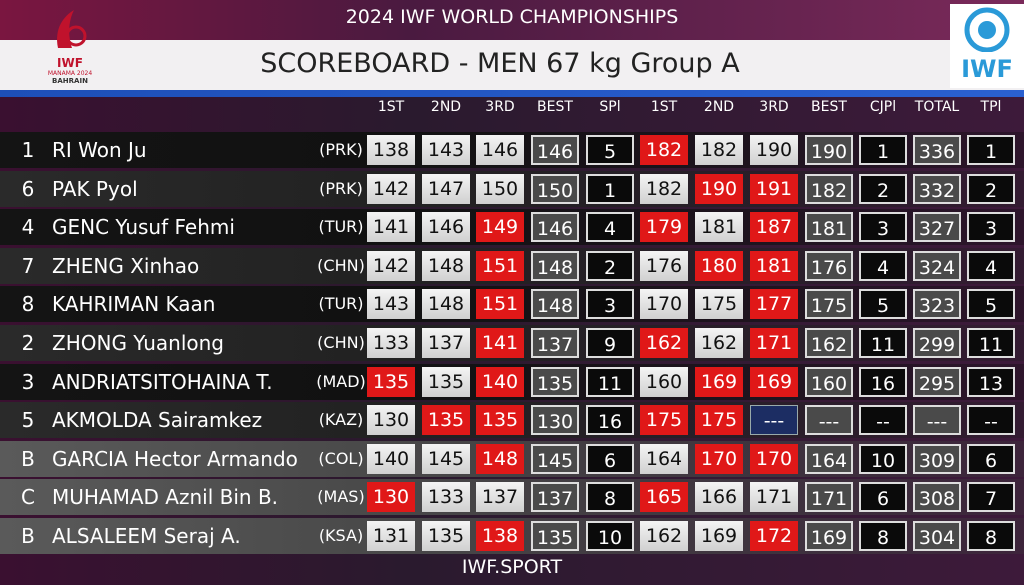 This screenshot has width=1024, height=585. Describe the element at coordinates (937, 107) in the screenshot. I see `column-header: TOTAL` at that location.